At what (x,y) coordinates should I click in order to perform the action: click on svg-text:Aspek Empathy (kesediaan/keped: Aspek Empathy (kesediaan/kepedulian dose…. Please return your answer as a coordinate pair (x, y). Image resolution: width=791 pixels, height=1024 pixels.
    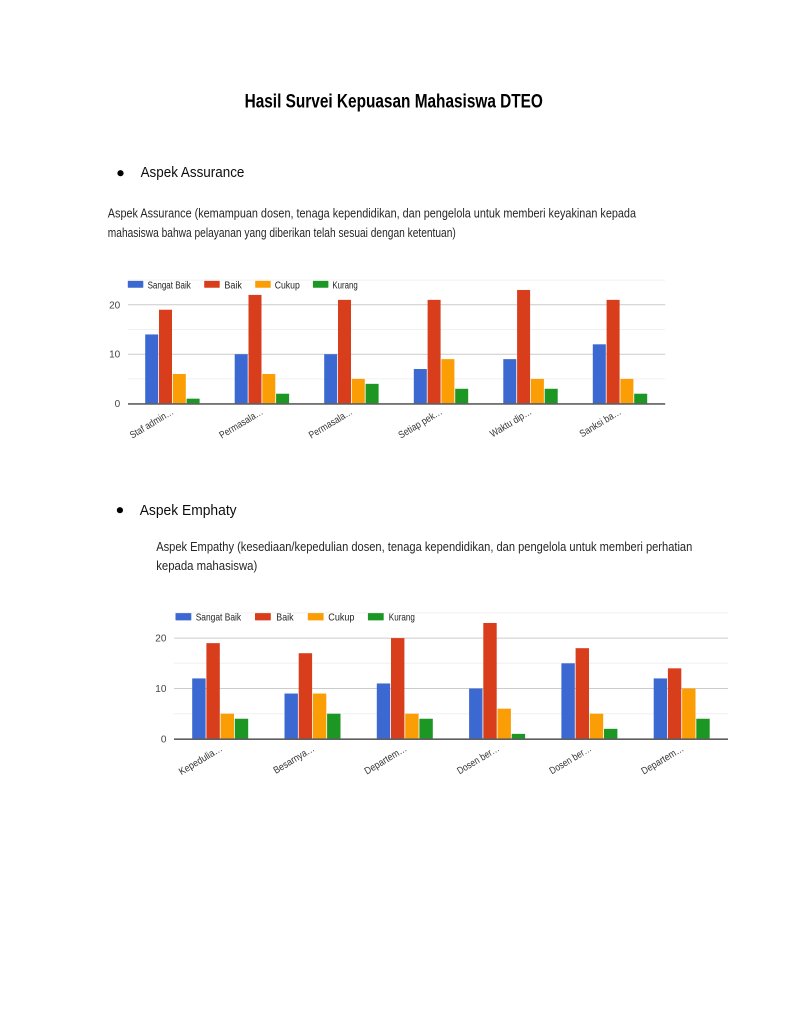
    Looking at the image, I should click on (424, 546).